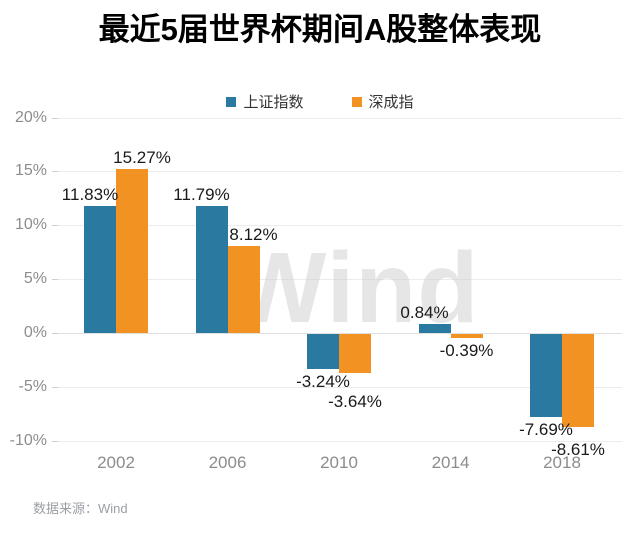 This screenshot has height=535, width=640. Describe the element at coordinates (355, 353) in the screenshot. I see `bar-shenzhen-index-2010` at that location.